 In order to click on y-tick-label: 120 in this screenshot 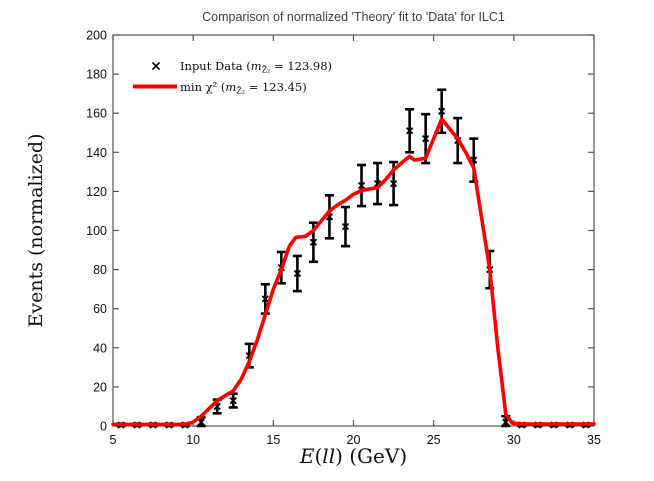, I will do `click(96, 192)`.